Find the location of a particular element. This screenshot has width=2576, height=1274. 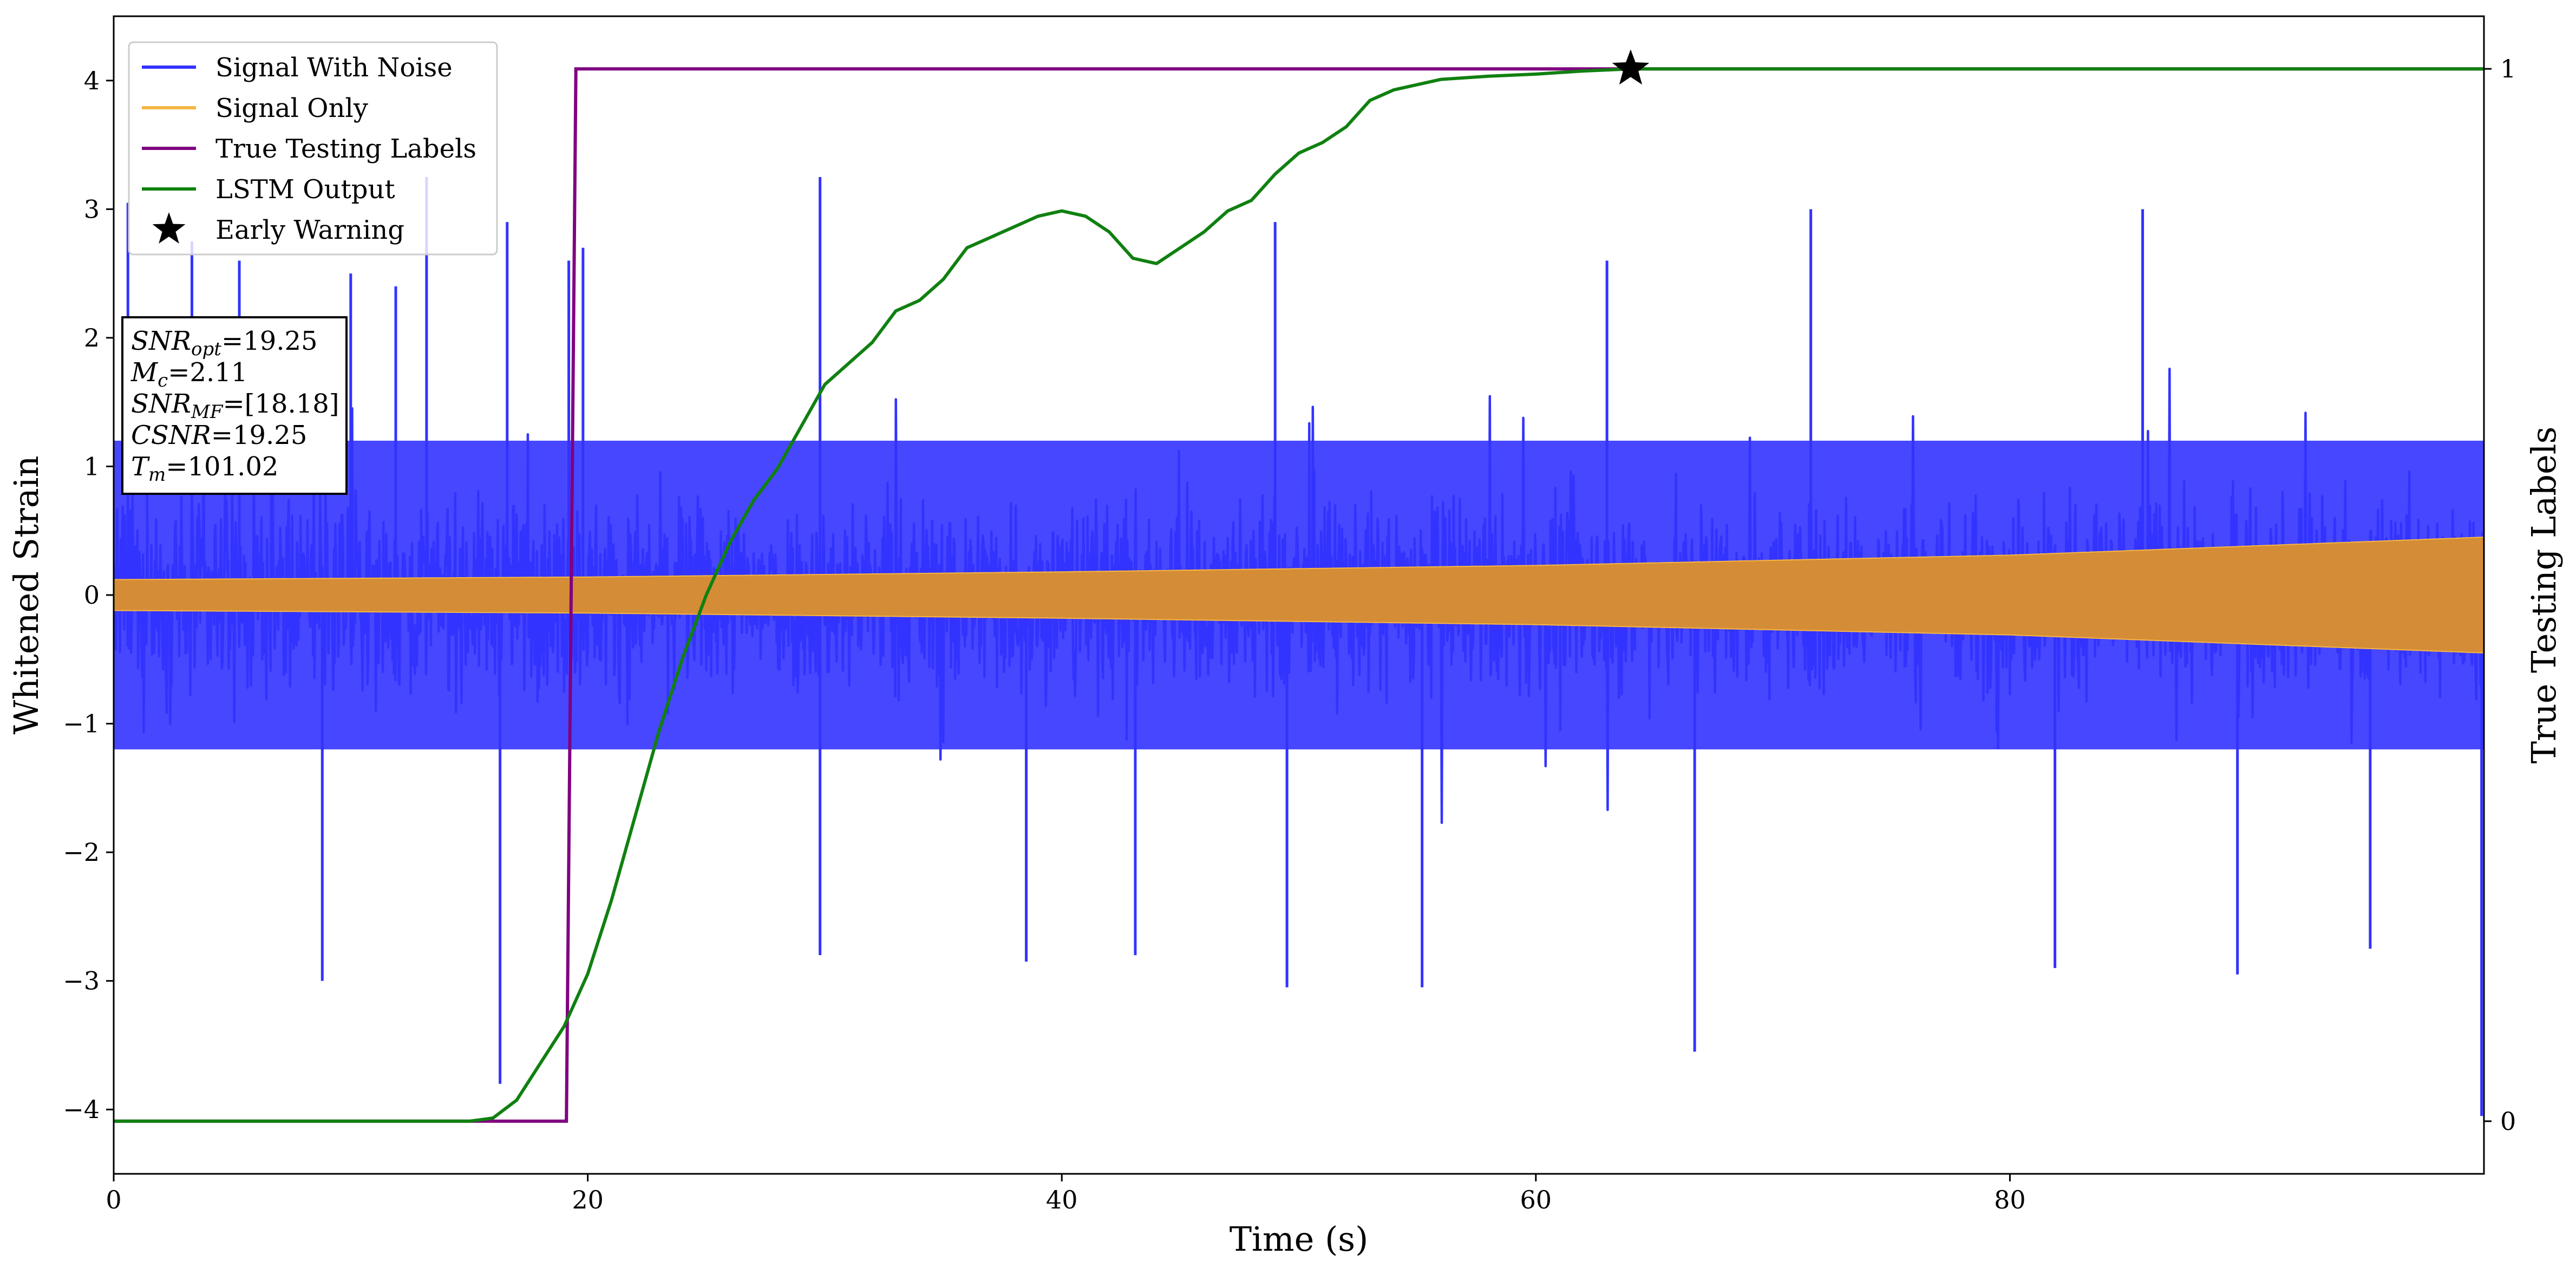

legend-signal-with-noise-label: Signal With Noise is located at coordinates (334, 68).